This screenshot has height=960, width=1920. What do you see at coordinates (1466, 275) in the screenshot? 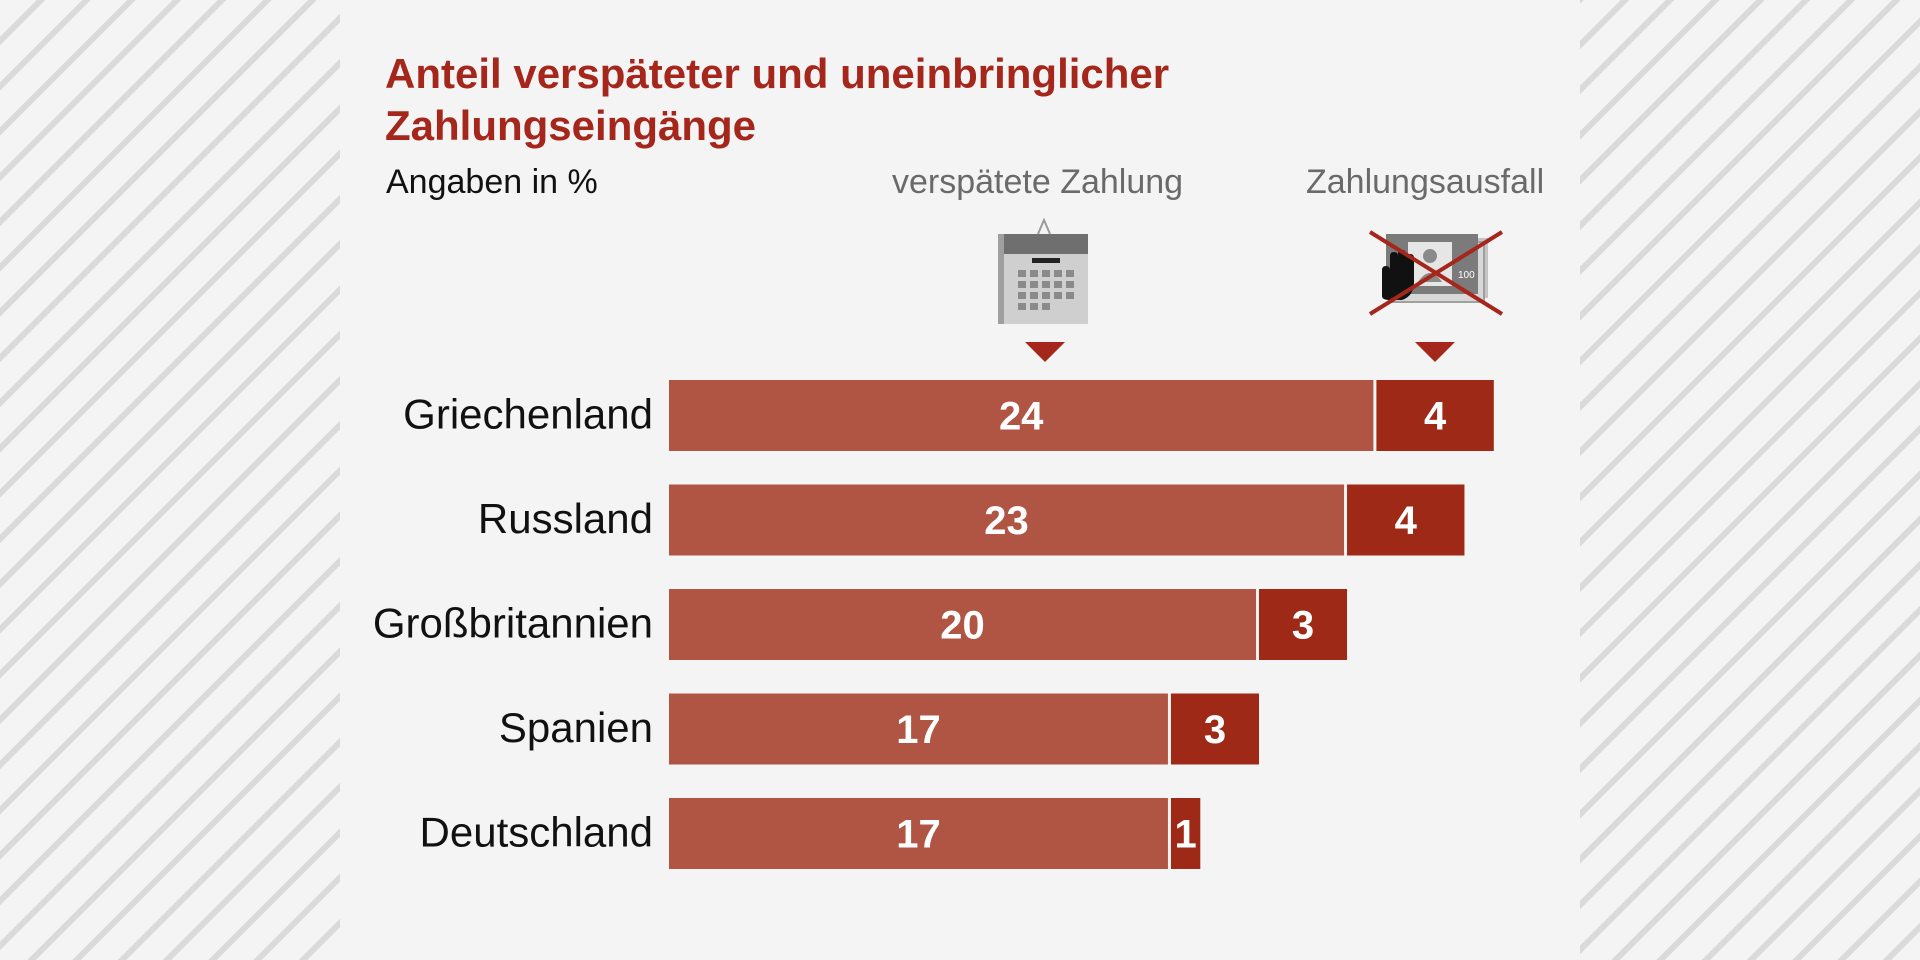
I see `svg-text: 100` at bounding box center [1466, 275].